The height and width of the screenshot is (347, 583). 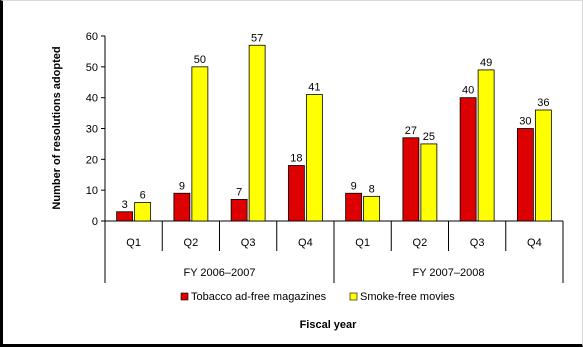 I want to click on x-axis-title: Fiscal year, so click(x=329, y=325).